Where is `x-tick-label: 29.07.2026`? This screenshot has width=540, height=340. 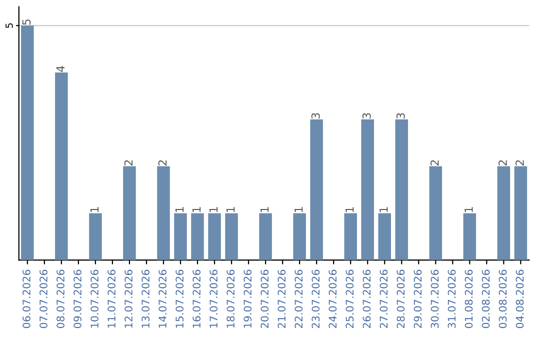
x-tick-label: 29.07.2026 is located at coordinates (418, 299).